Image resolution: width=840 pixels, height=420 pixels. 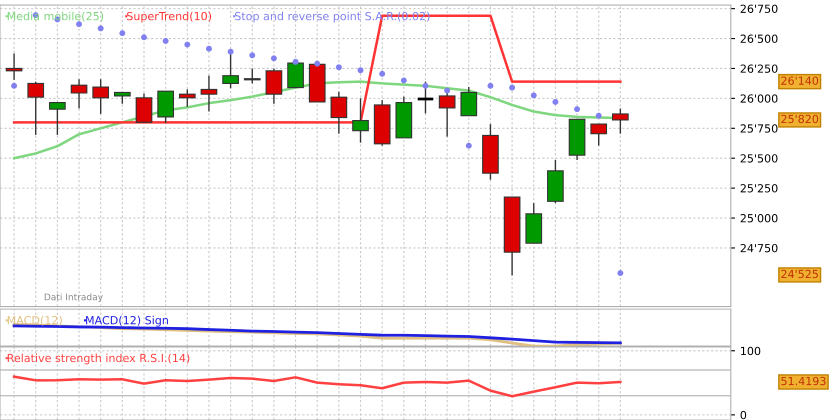 I want to click on legend-label: Relative strength index R.S.I.(14), so click(x=99, y=359).